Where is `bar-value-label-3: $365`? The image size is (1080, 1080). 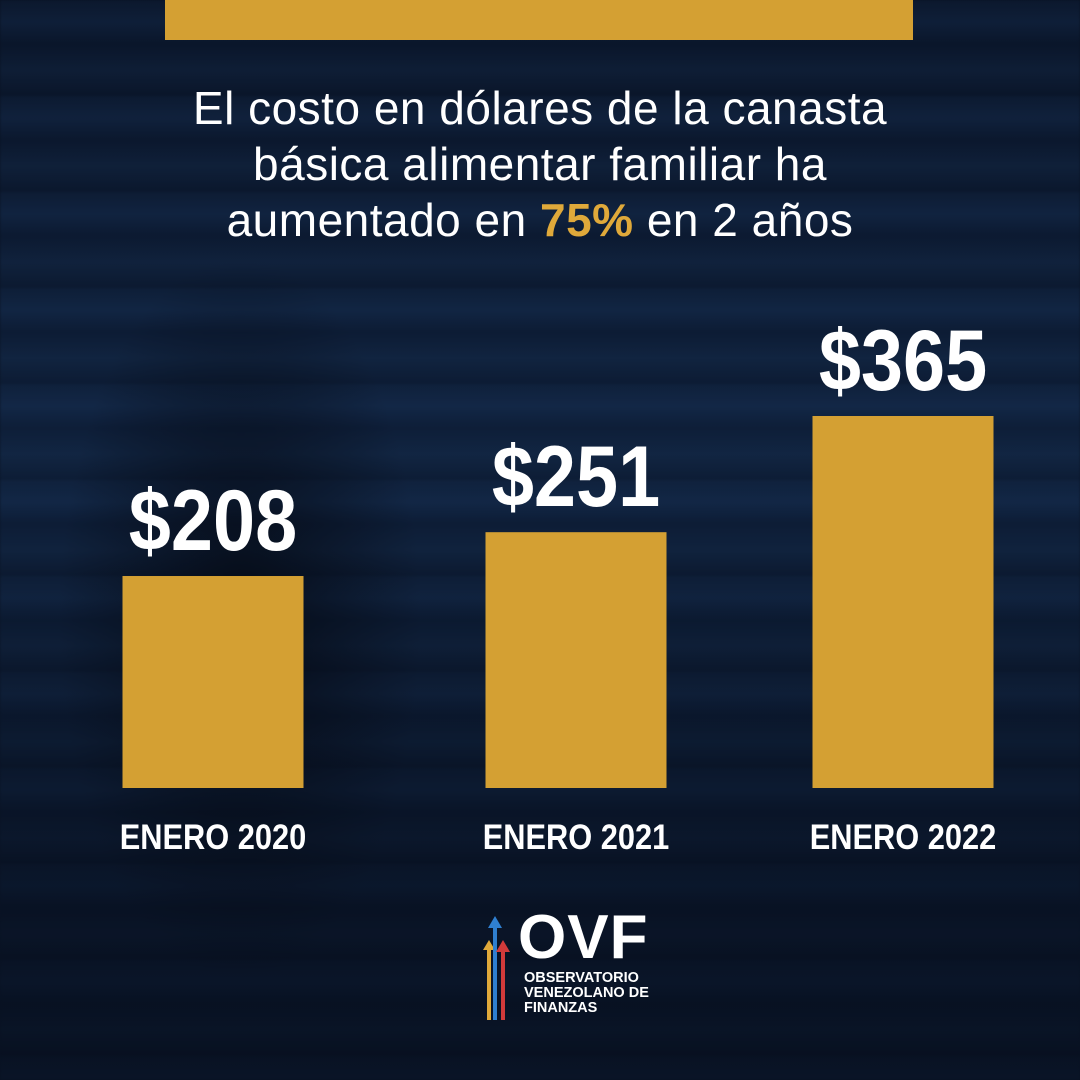 bar-value-label-3: $365 is located at coordinates (903, 362).